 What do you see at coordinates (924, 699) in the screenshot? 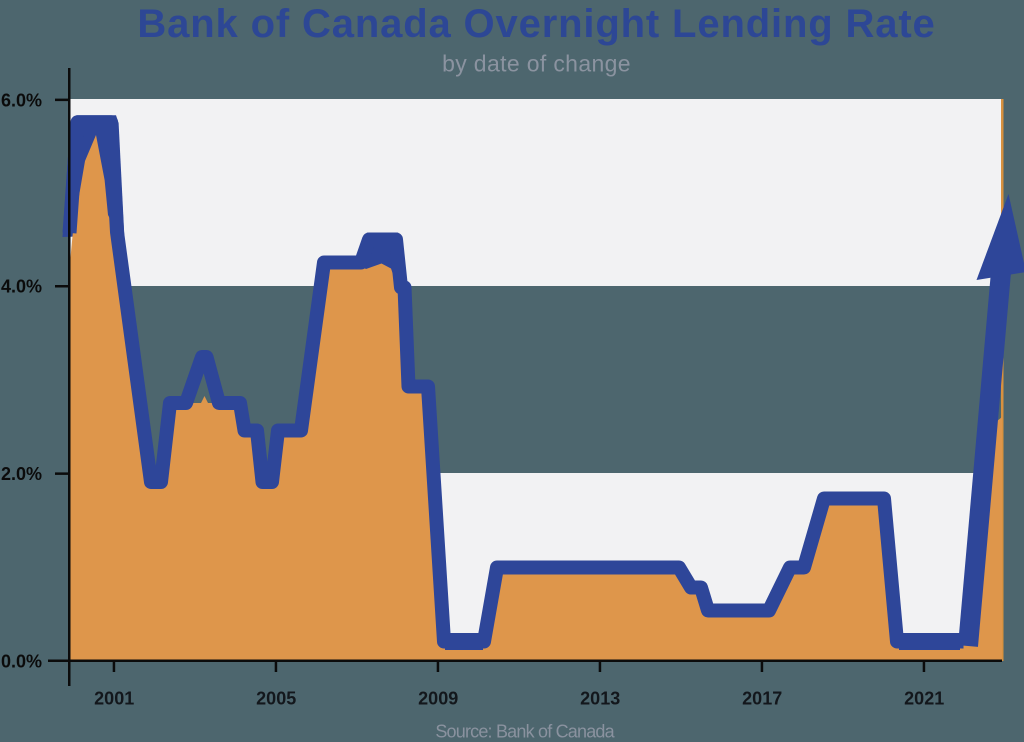
I see `svg-text: 2021` at bounding box center [924, 699].